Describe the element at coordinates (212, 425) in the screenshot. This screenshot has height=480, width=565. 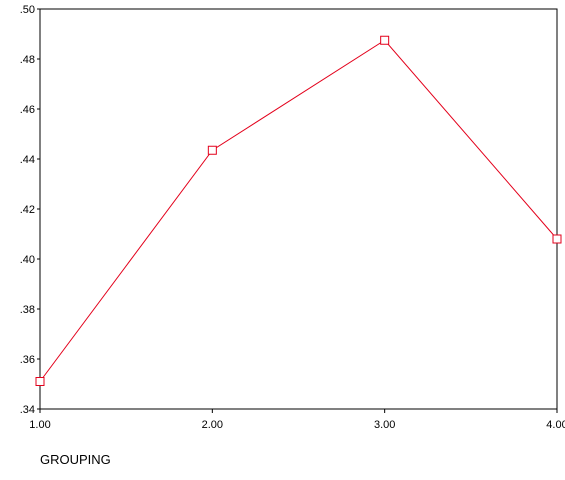
I see `x-tick-label: 2.00` at that location.